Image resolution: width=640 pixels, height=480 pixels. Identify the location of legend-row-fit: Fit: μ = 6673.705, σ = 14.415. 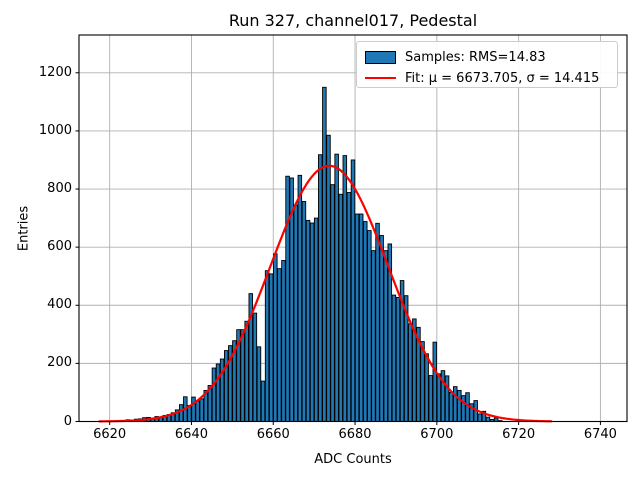
(491, 78).